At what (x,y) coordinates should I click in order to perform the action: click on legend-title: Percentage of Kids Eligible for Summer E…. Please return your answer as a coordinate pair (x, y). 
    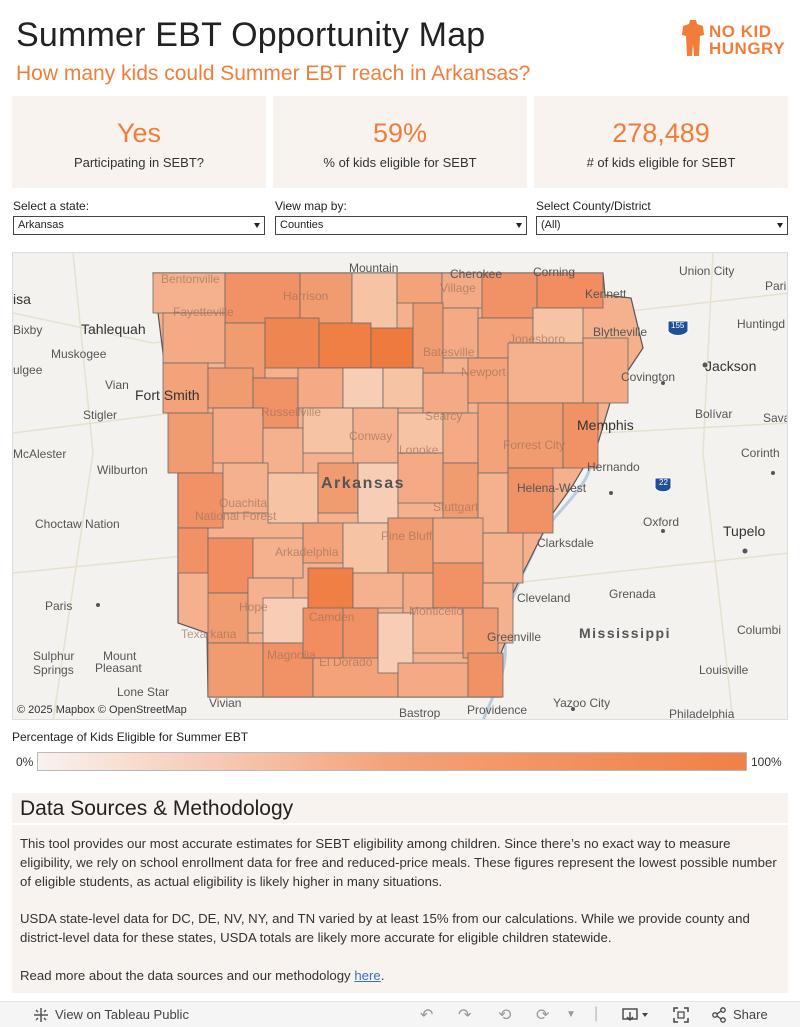
    Looking at the image, I should click on (130, 737).